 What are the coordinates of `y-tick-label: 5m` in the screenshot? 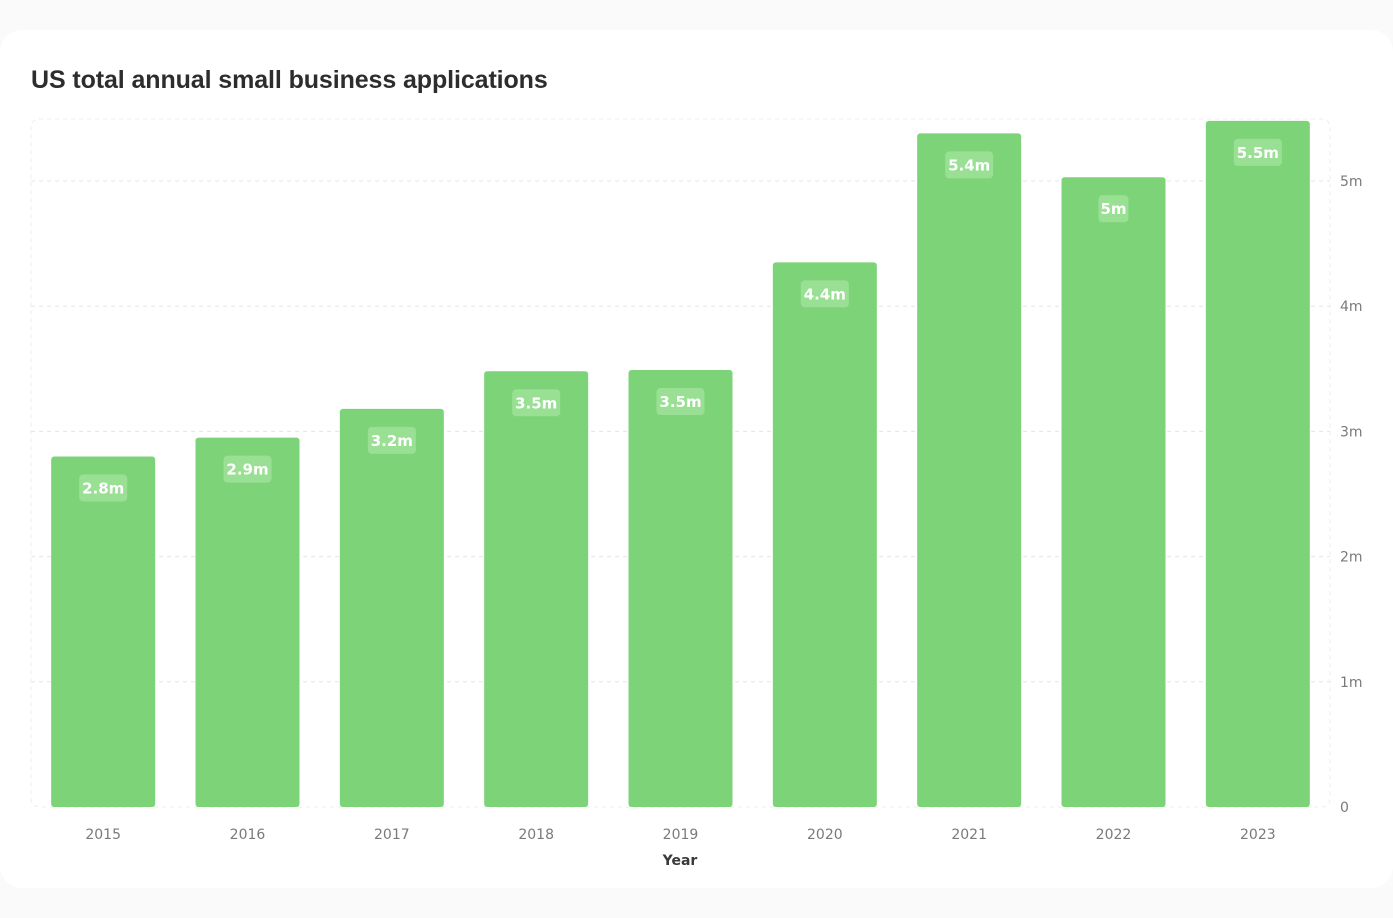 It's located at (1351, 182).